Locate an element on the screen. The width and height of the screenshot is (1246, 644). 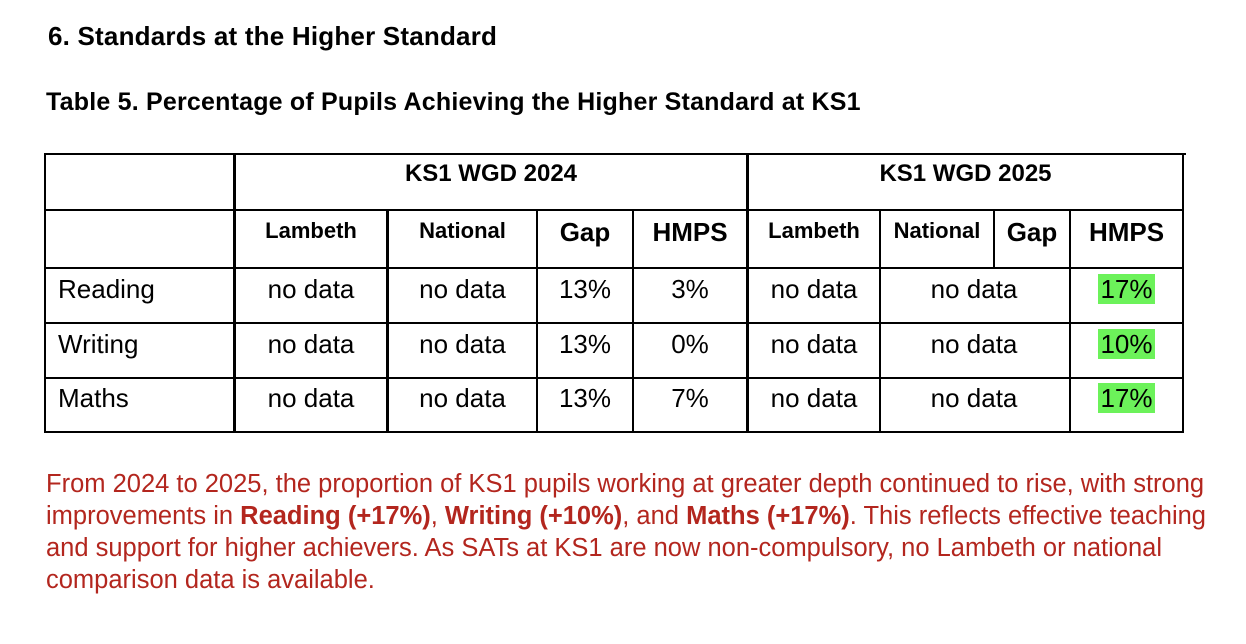
col-line-subject is located at coordinates (234, 293).